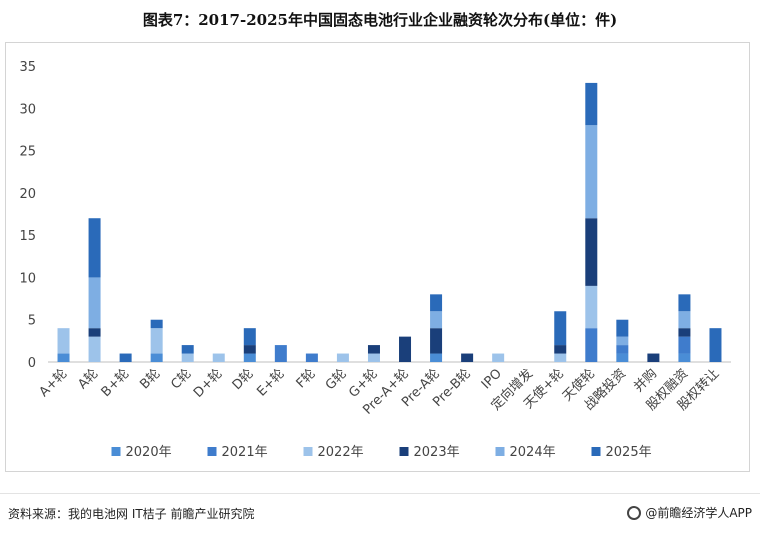 This screenshot has width=760, height=533. Describe the element at coordinates (380, 513) in the screenshot. I see `footer: 资料来源：我的电池网 IT桔子 前瞻产业研究院 @前瞻经济学人APP` at that location.